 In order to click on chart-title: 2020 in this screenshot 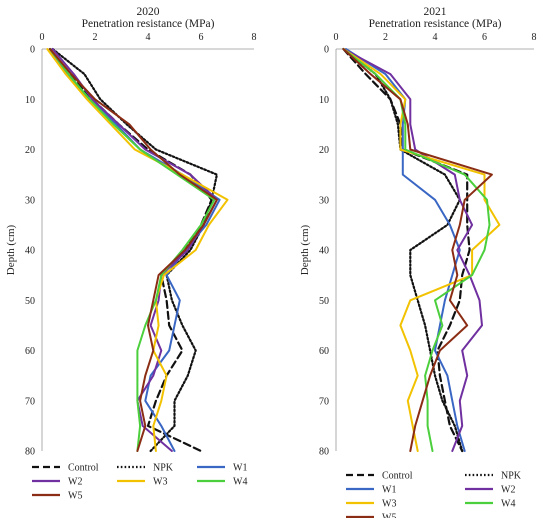, I will do `click(148, 12)`.